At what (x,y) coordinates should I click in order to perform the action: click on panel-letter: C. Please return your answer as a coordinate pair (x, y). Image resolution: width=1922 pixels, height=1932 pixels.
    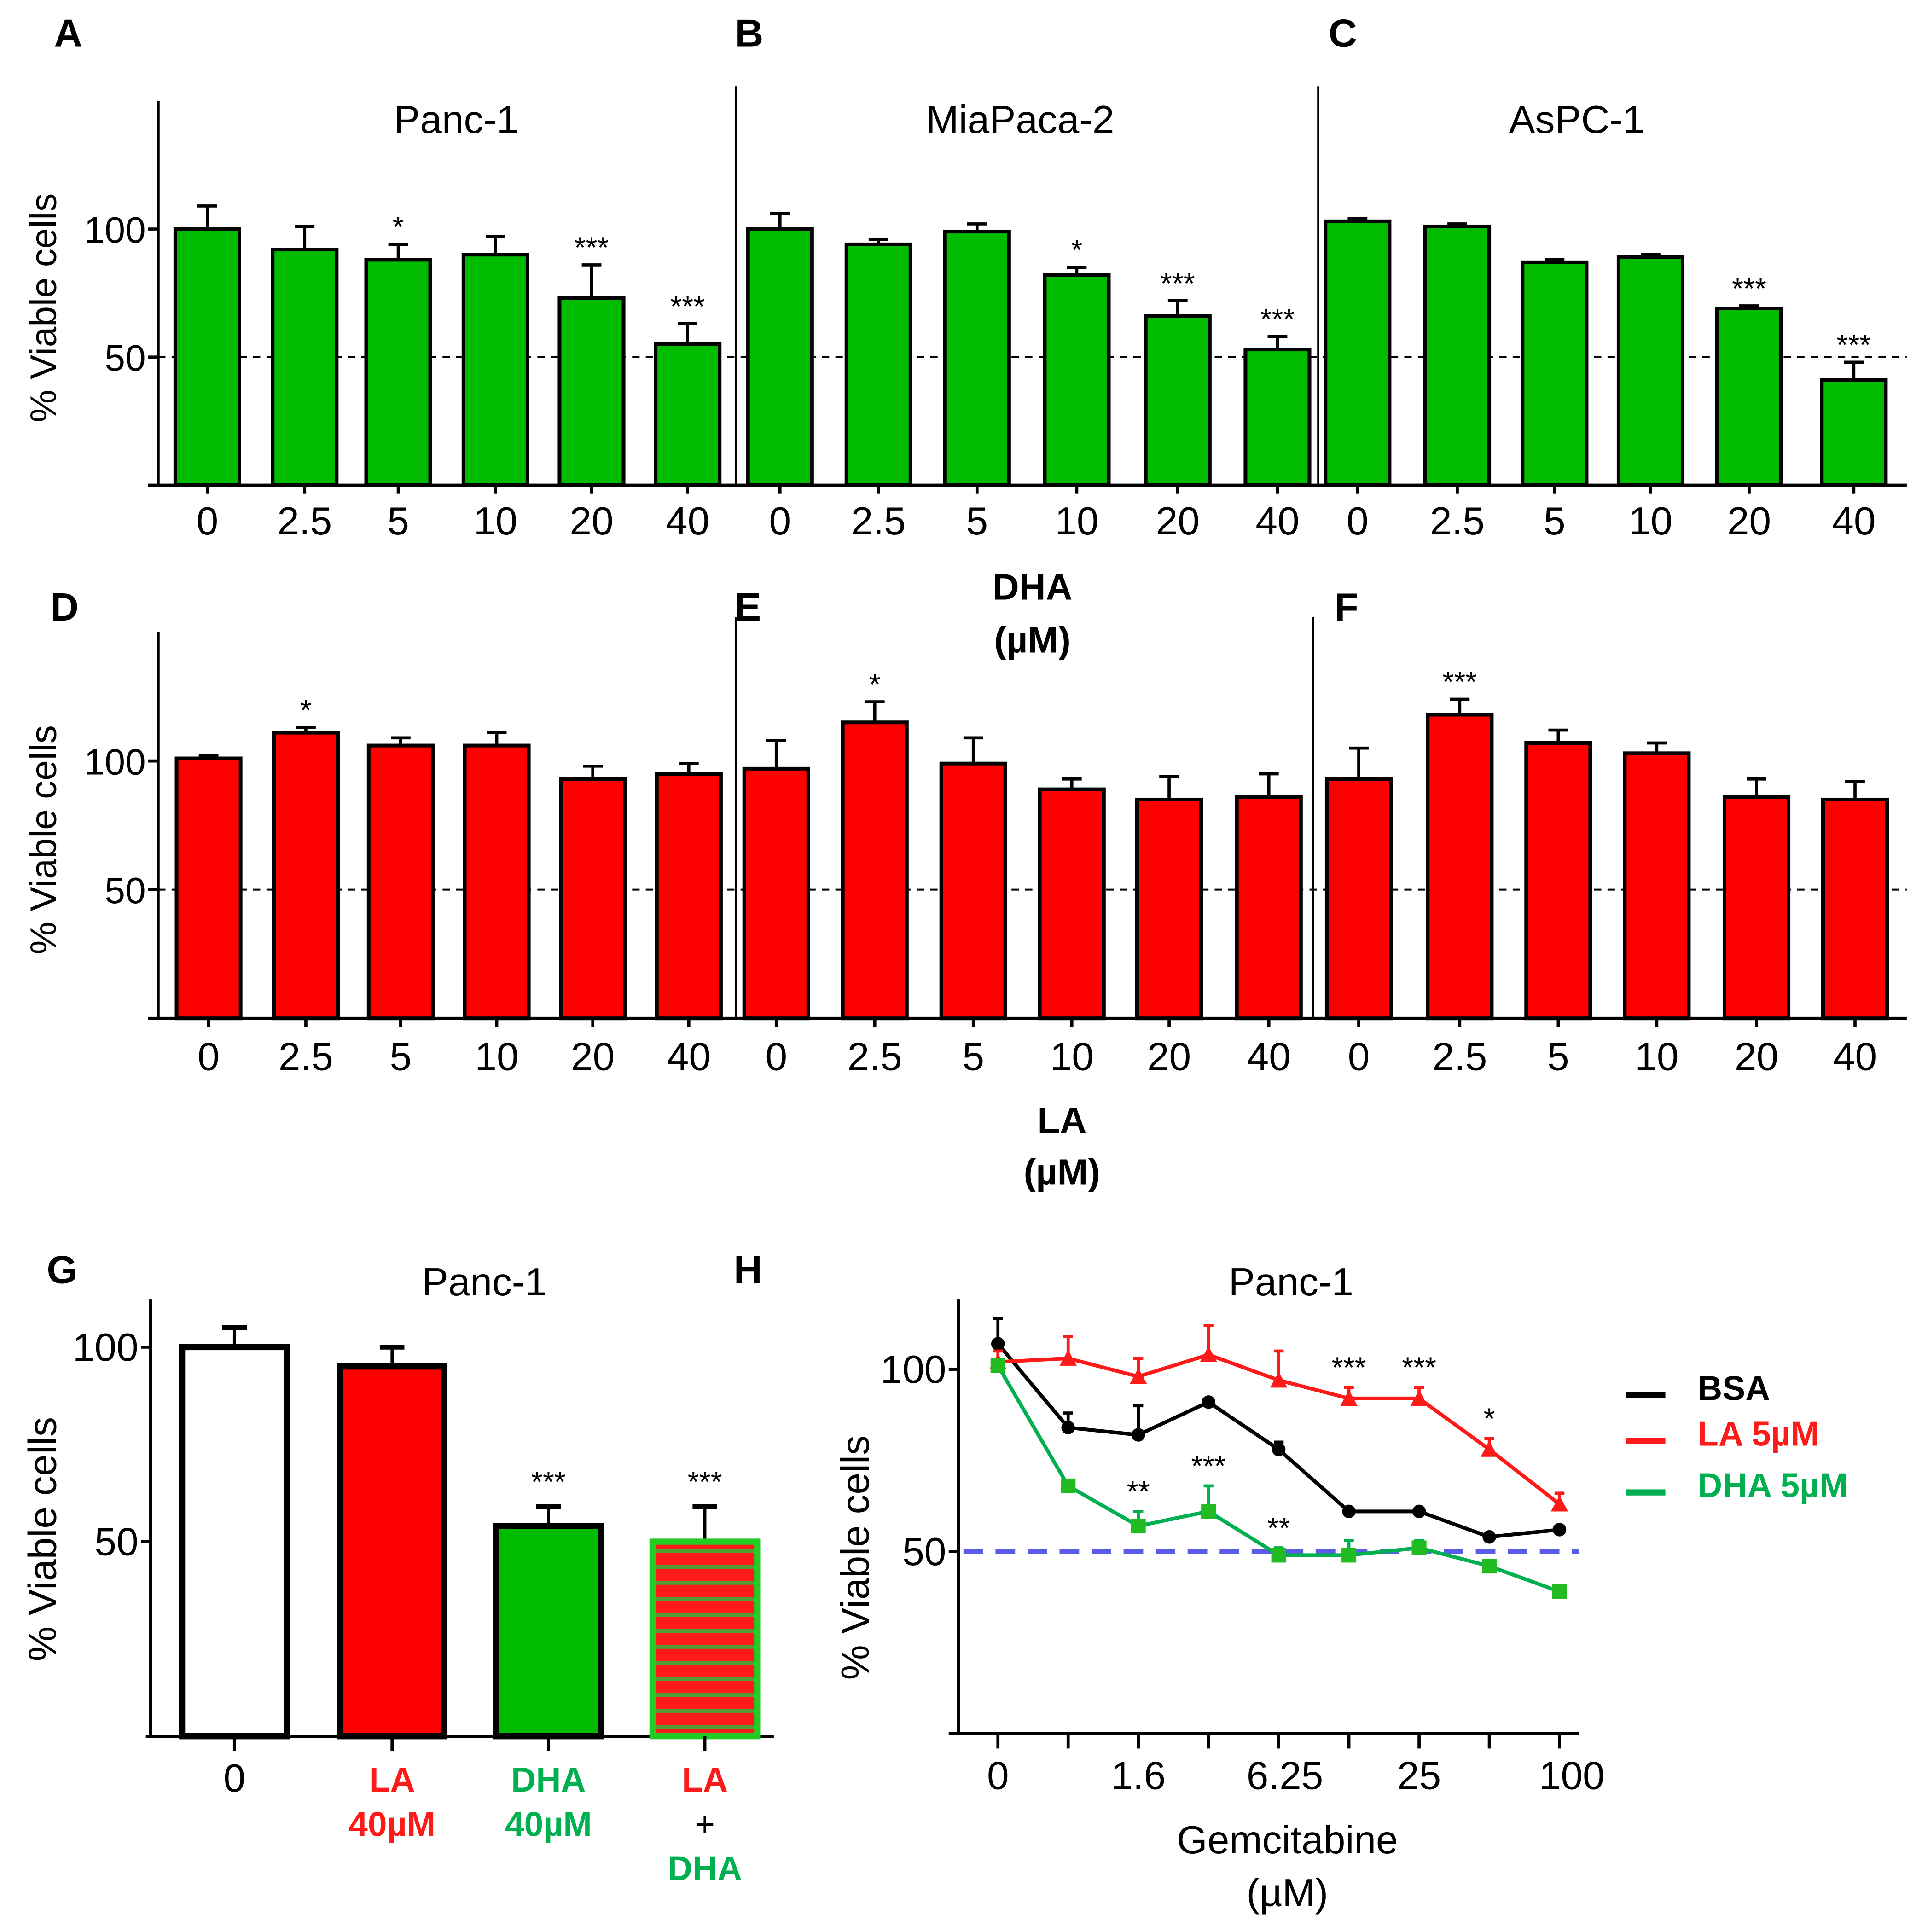
    Looking at the image, I should click on (1343, 34).